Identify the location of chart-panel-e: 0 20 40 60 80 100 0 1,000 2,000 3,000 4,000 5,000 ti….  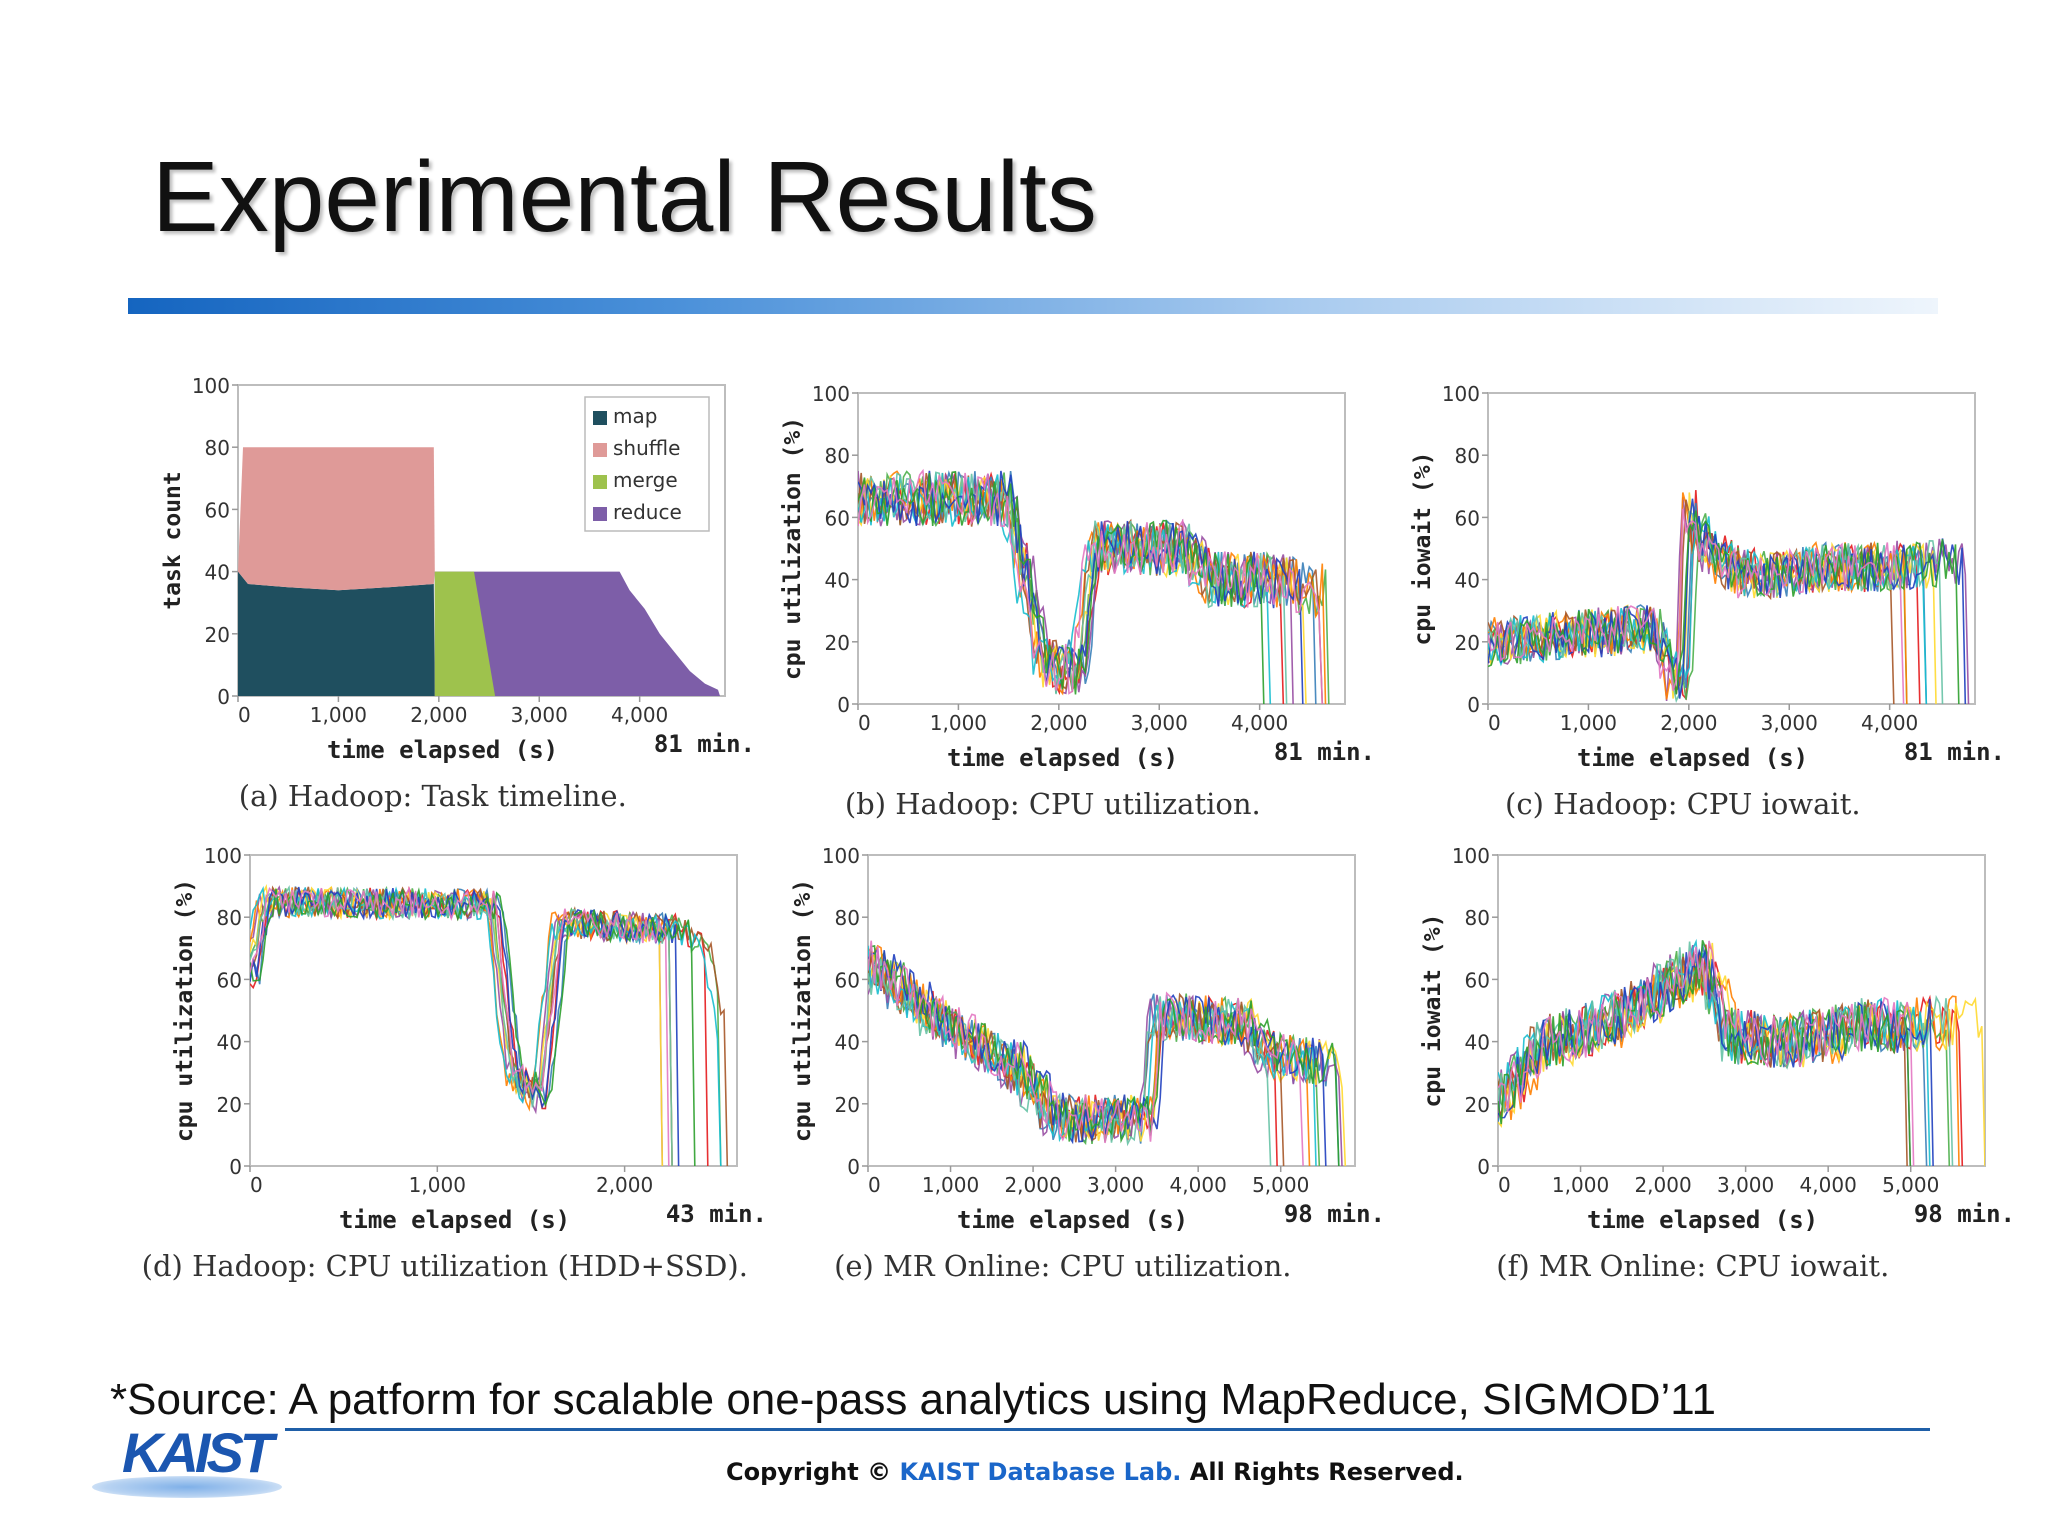
(1080, 1075).